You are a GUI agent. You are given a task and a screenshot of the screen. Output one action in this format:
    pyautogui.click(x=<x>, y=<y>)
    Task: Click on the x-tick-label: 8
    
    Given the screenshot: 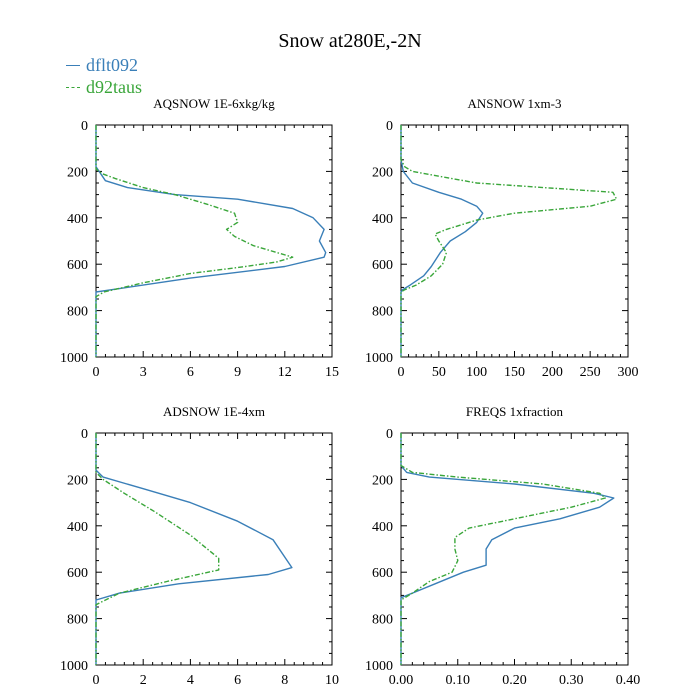 What is the action you would take?
    pyautogui.click(x=284, y=680)
    